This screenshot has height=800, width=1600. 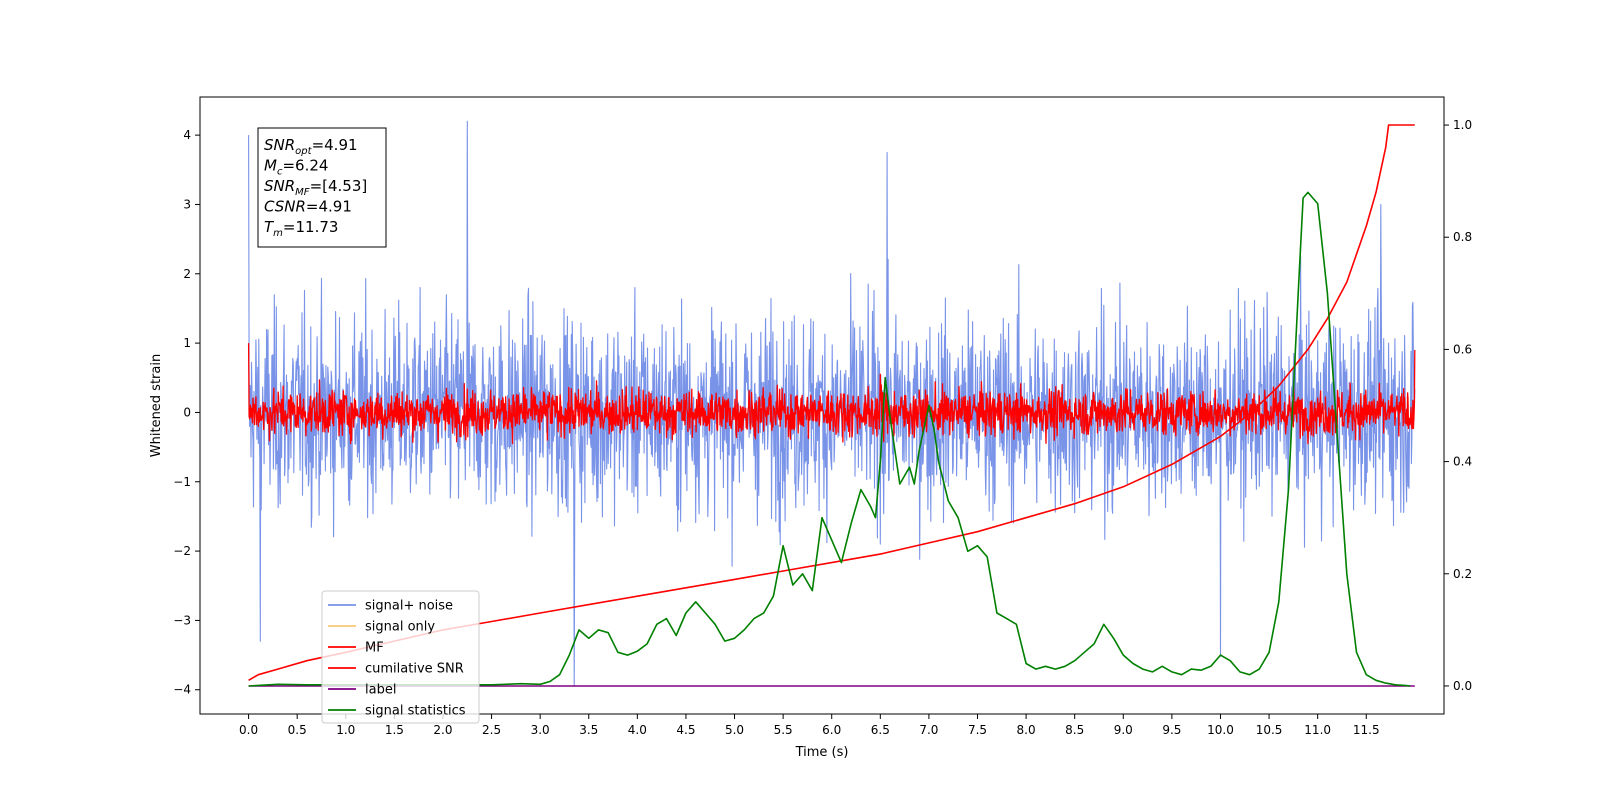 I want to click on y-right-tick-label: 0.2, so click(x=1462, y=574).